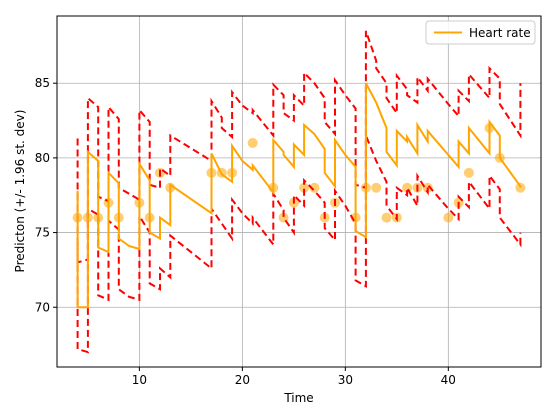 Image resolution: width=550 pixels, height=410 pixels. Describe the element at coordinates (42, 307) in the screenshot. I see `y-tick-label: 70` at that location.